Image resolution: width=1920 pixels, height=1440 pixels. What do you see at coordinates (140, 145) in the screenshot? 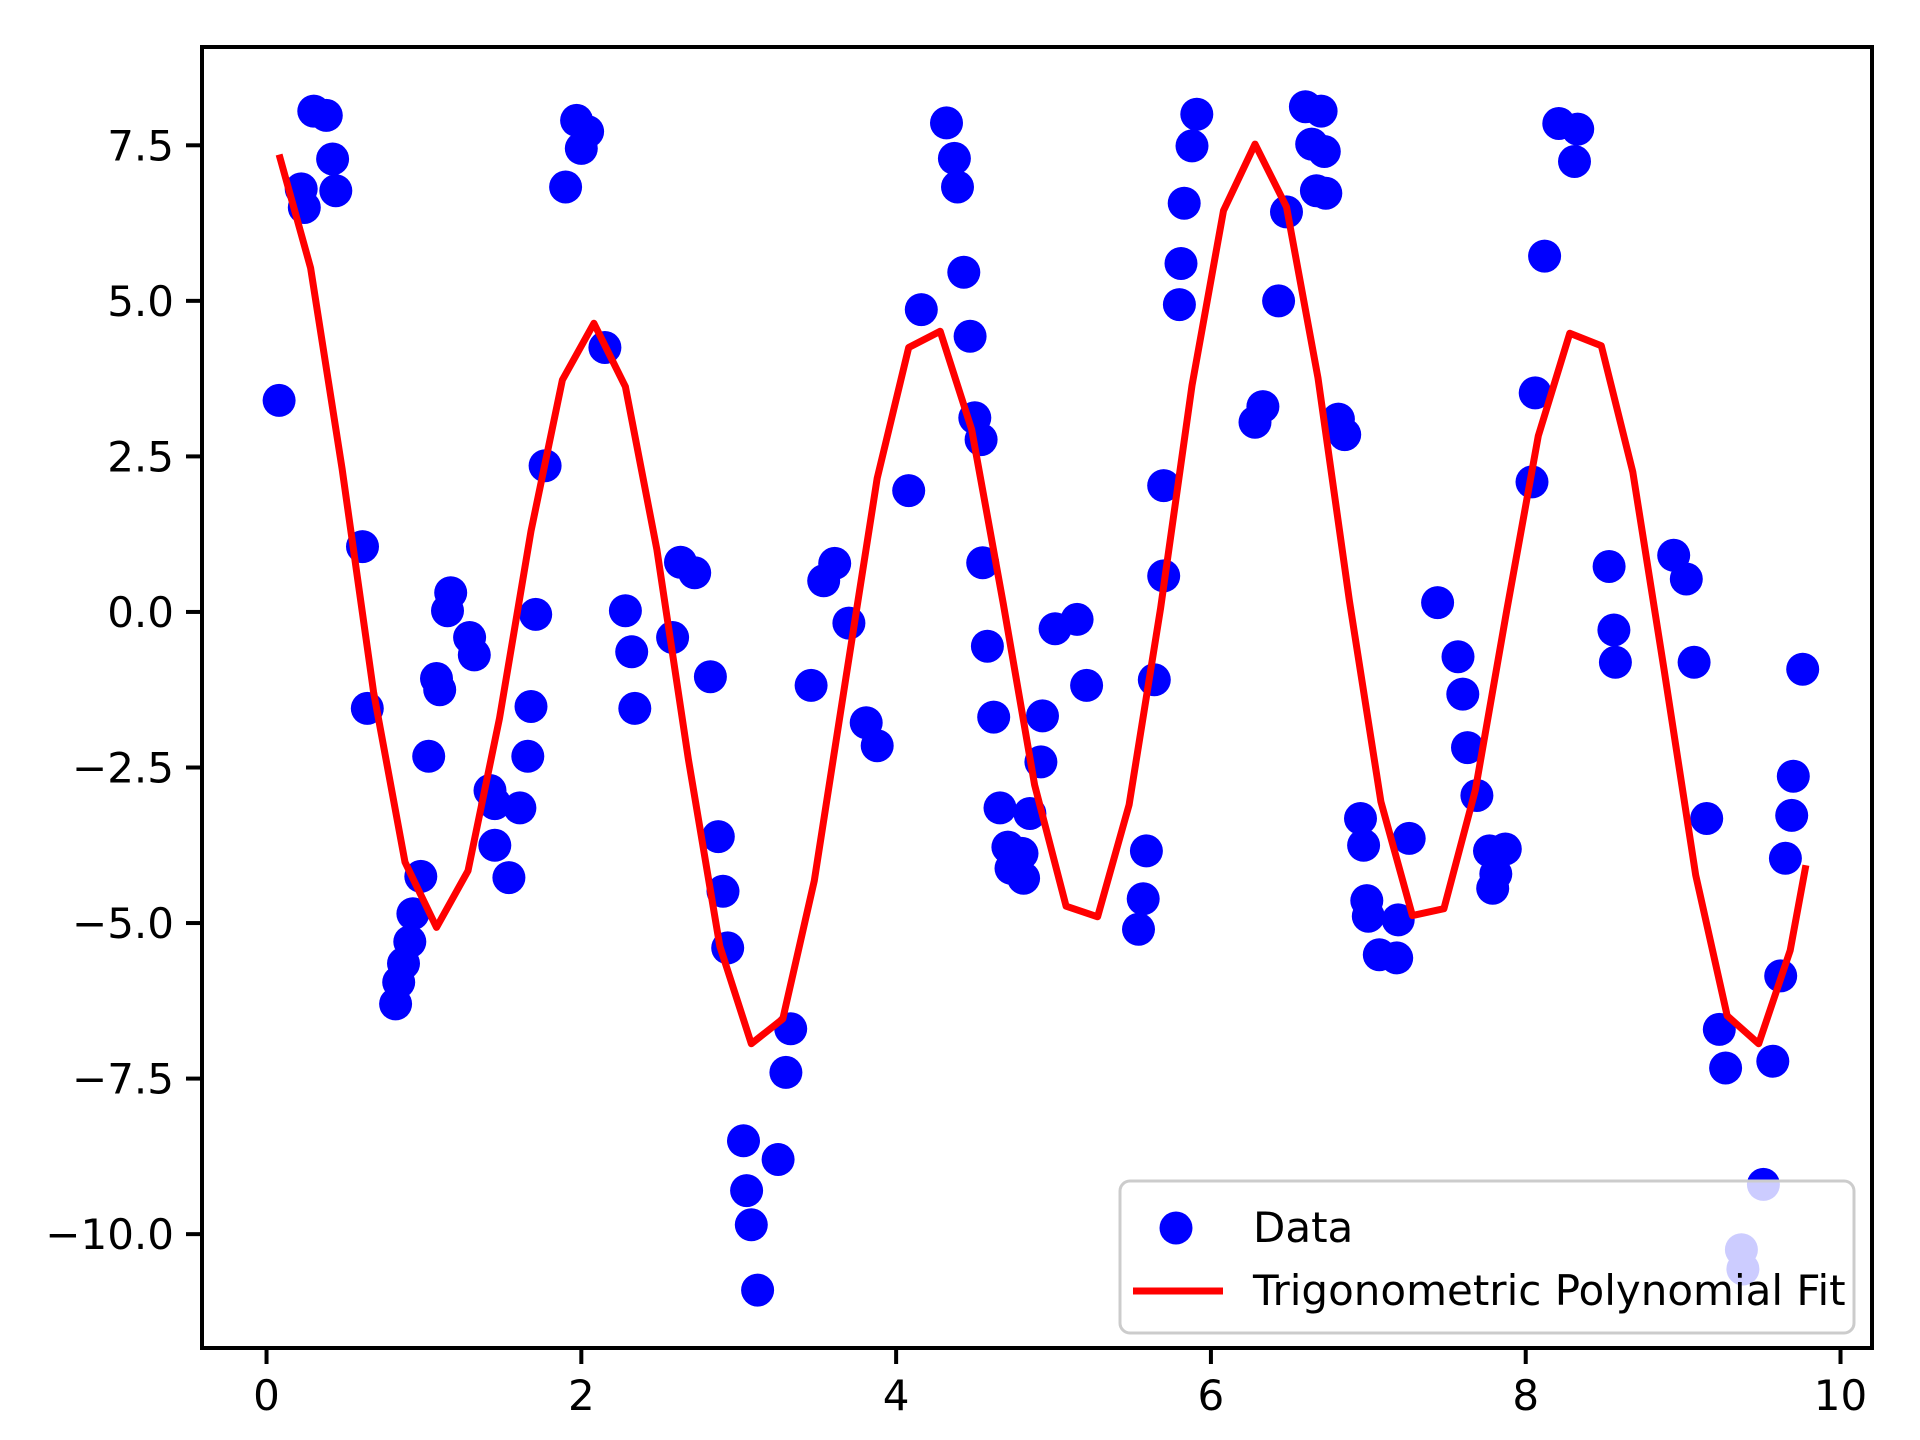
I see `y-tick-label: 7.5` at bounding box center [140, 145].